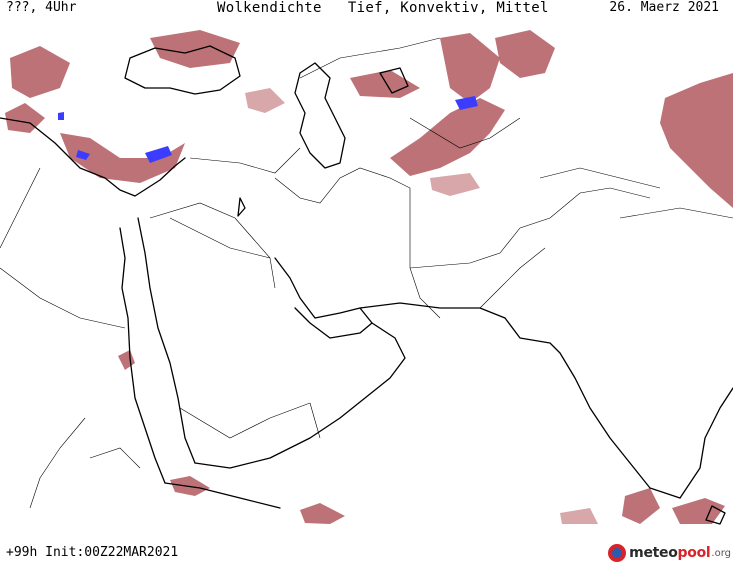 The width and height of the screenshot is (733, 566). What do you see at coordinates (383, 8) in the screenshot?
I see `map-title: Wolkendichte Tief, Konvektiv, Mittel` at bounding box center [383, 8].